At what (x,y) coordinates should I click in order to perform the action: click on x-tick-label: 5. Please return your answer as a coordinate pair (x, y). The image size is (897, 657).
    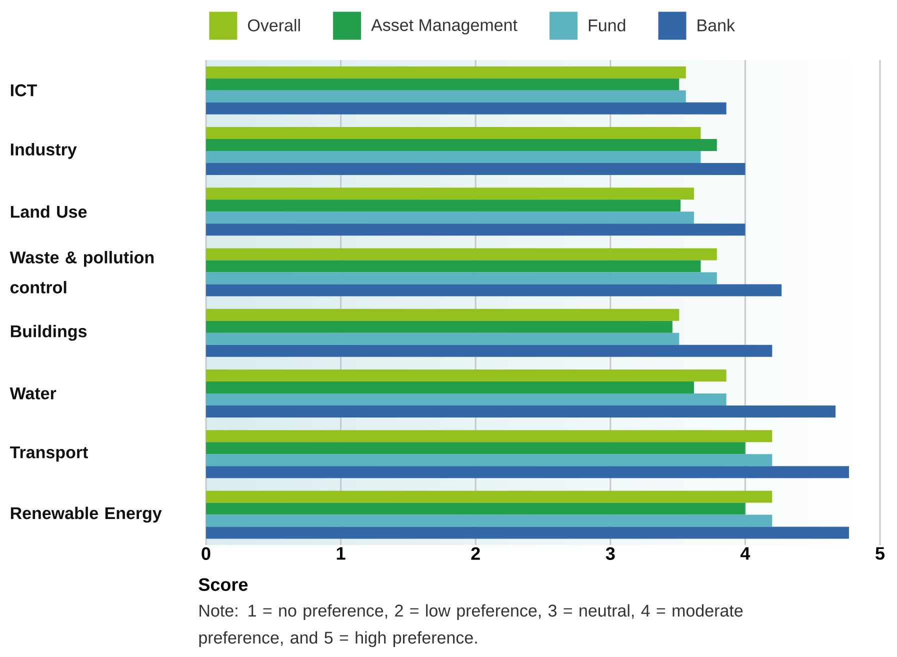
    Looking at the image, I should click on (880, 553).